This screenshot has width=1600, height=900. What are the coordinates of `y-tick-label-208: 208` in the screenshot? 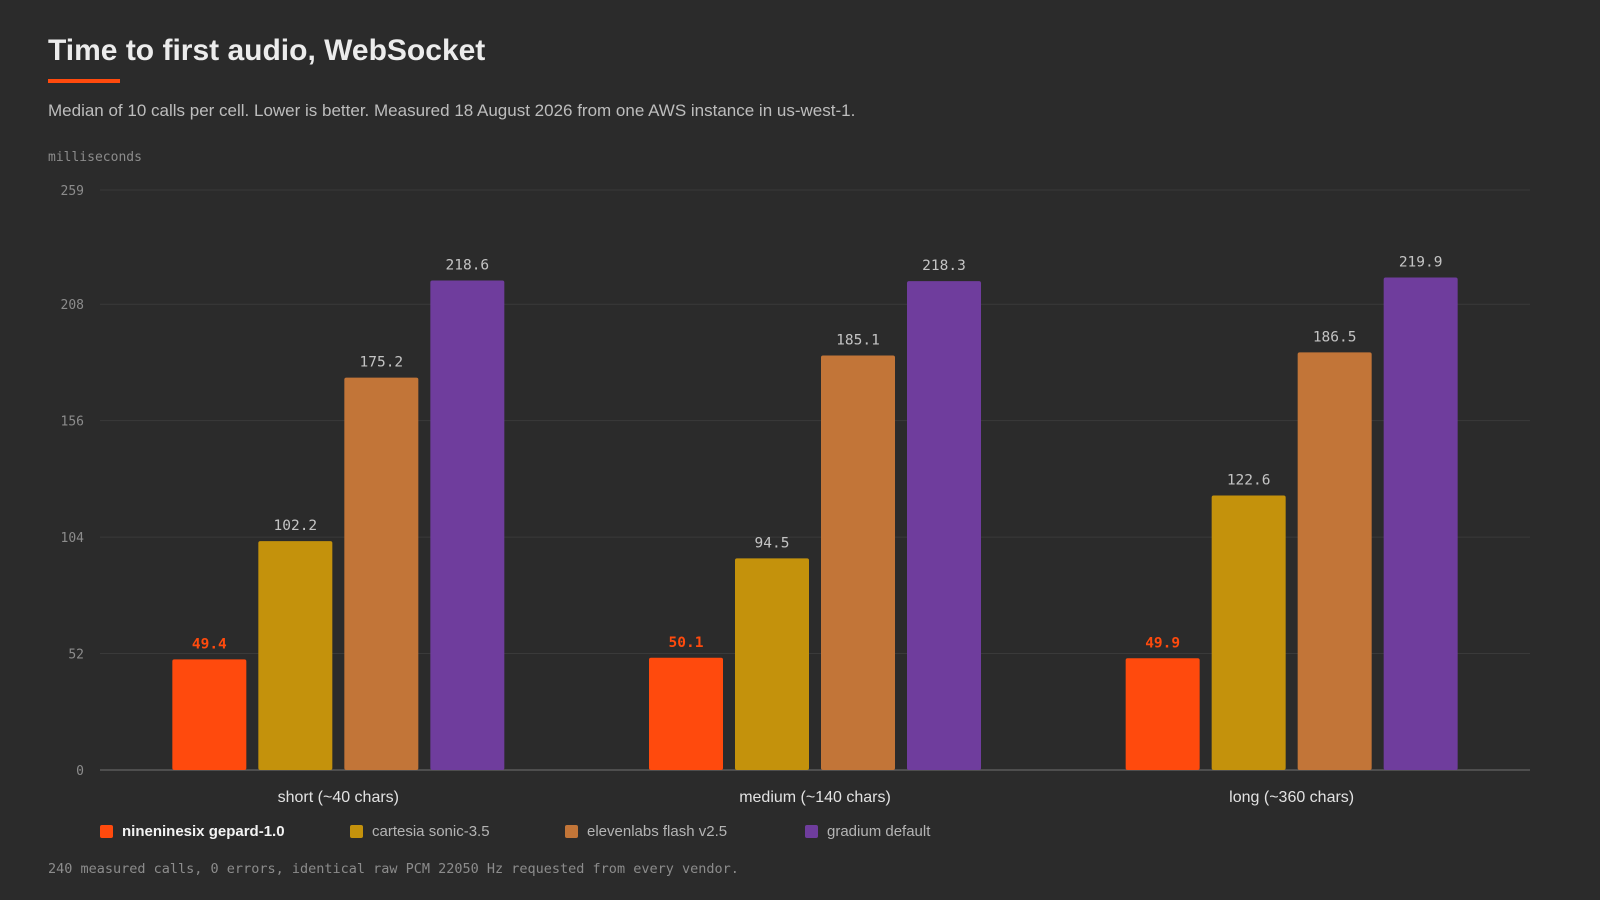 It's located at (72, 305).